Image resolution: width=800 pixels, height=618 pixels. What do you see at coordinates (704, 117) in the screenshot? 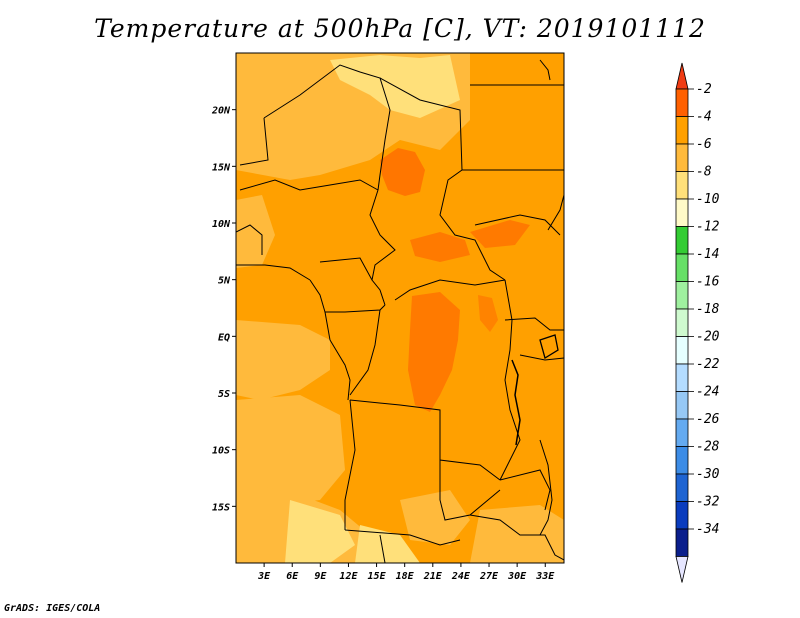
I see `colorbar-label: -4` at bounding box center [704, 117].